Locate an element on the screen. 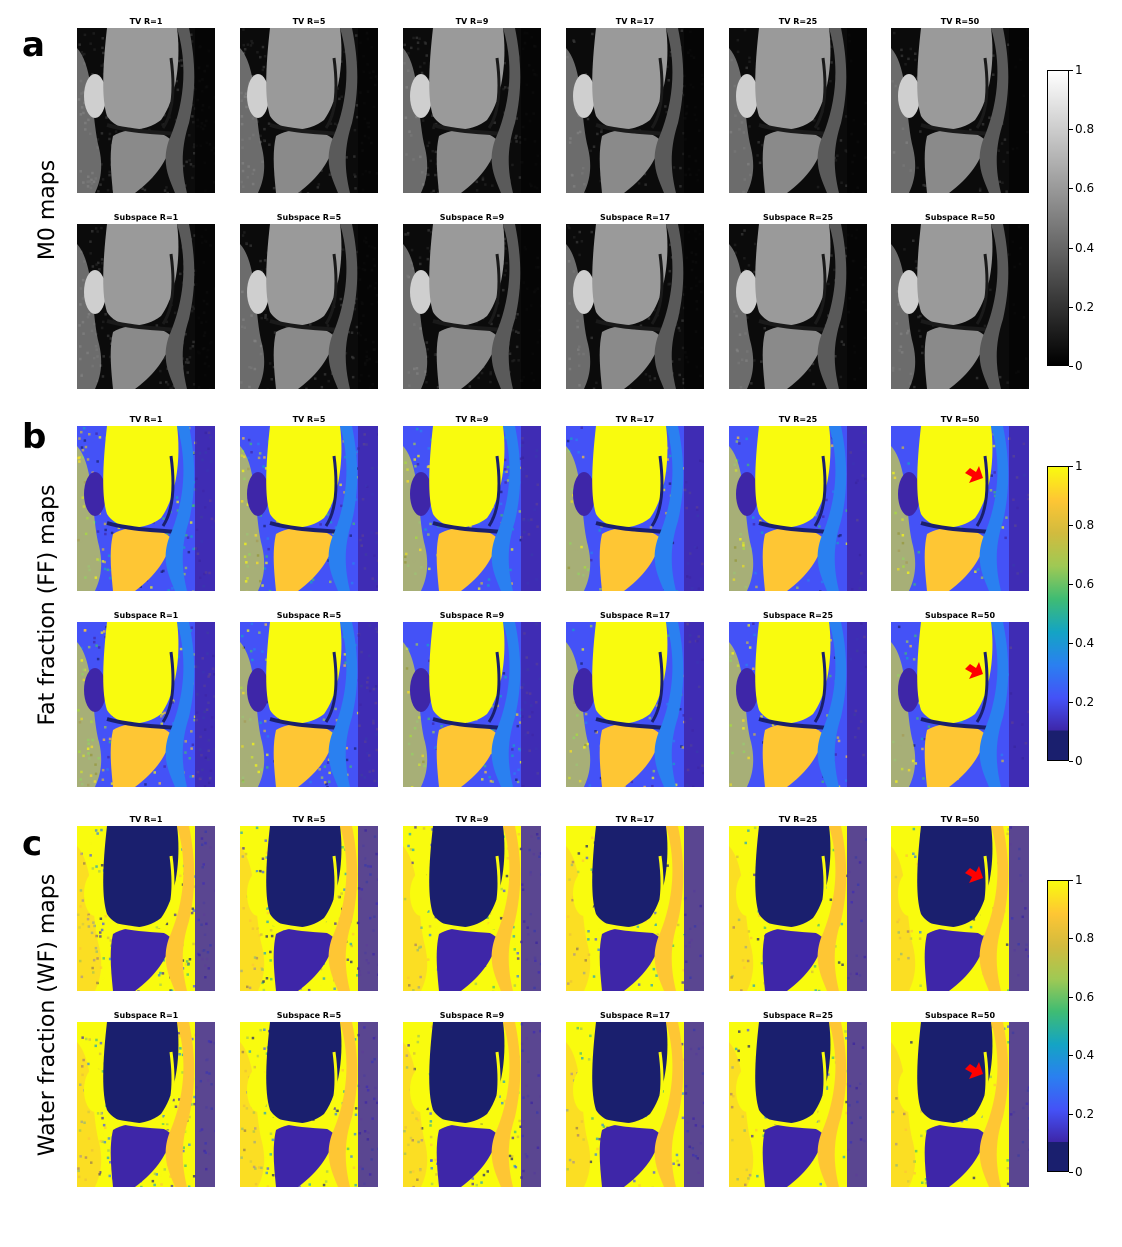  colorbar-tick-mark is located at coordinates (1071, 248).